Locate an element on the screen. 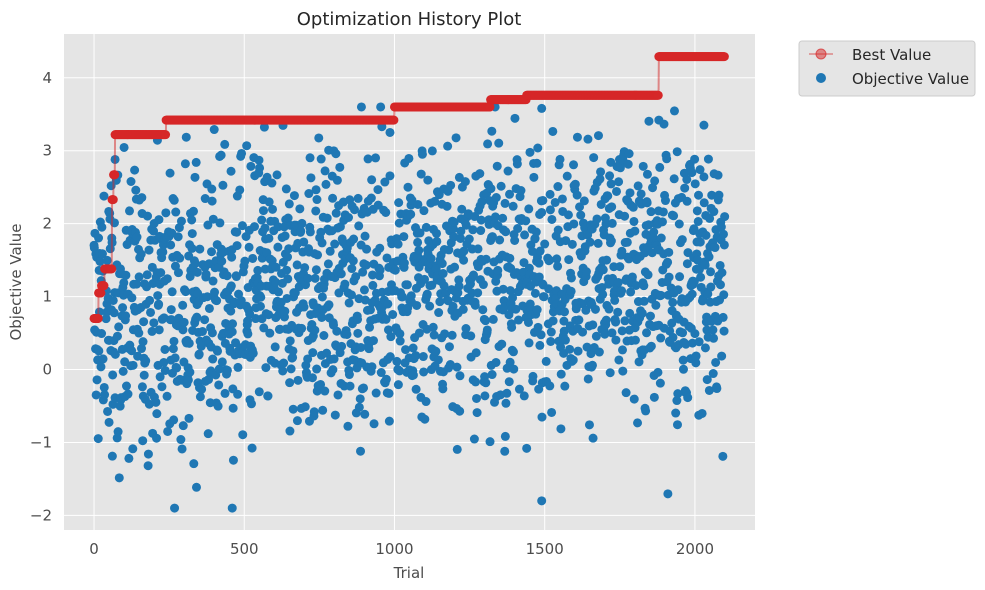 This screenshot has height=590, width=985. legend-best-value-label: Best Value is located at coordinates (891, 55).